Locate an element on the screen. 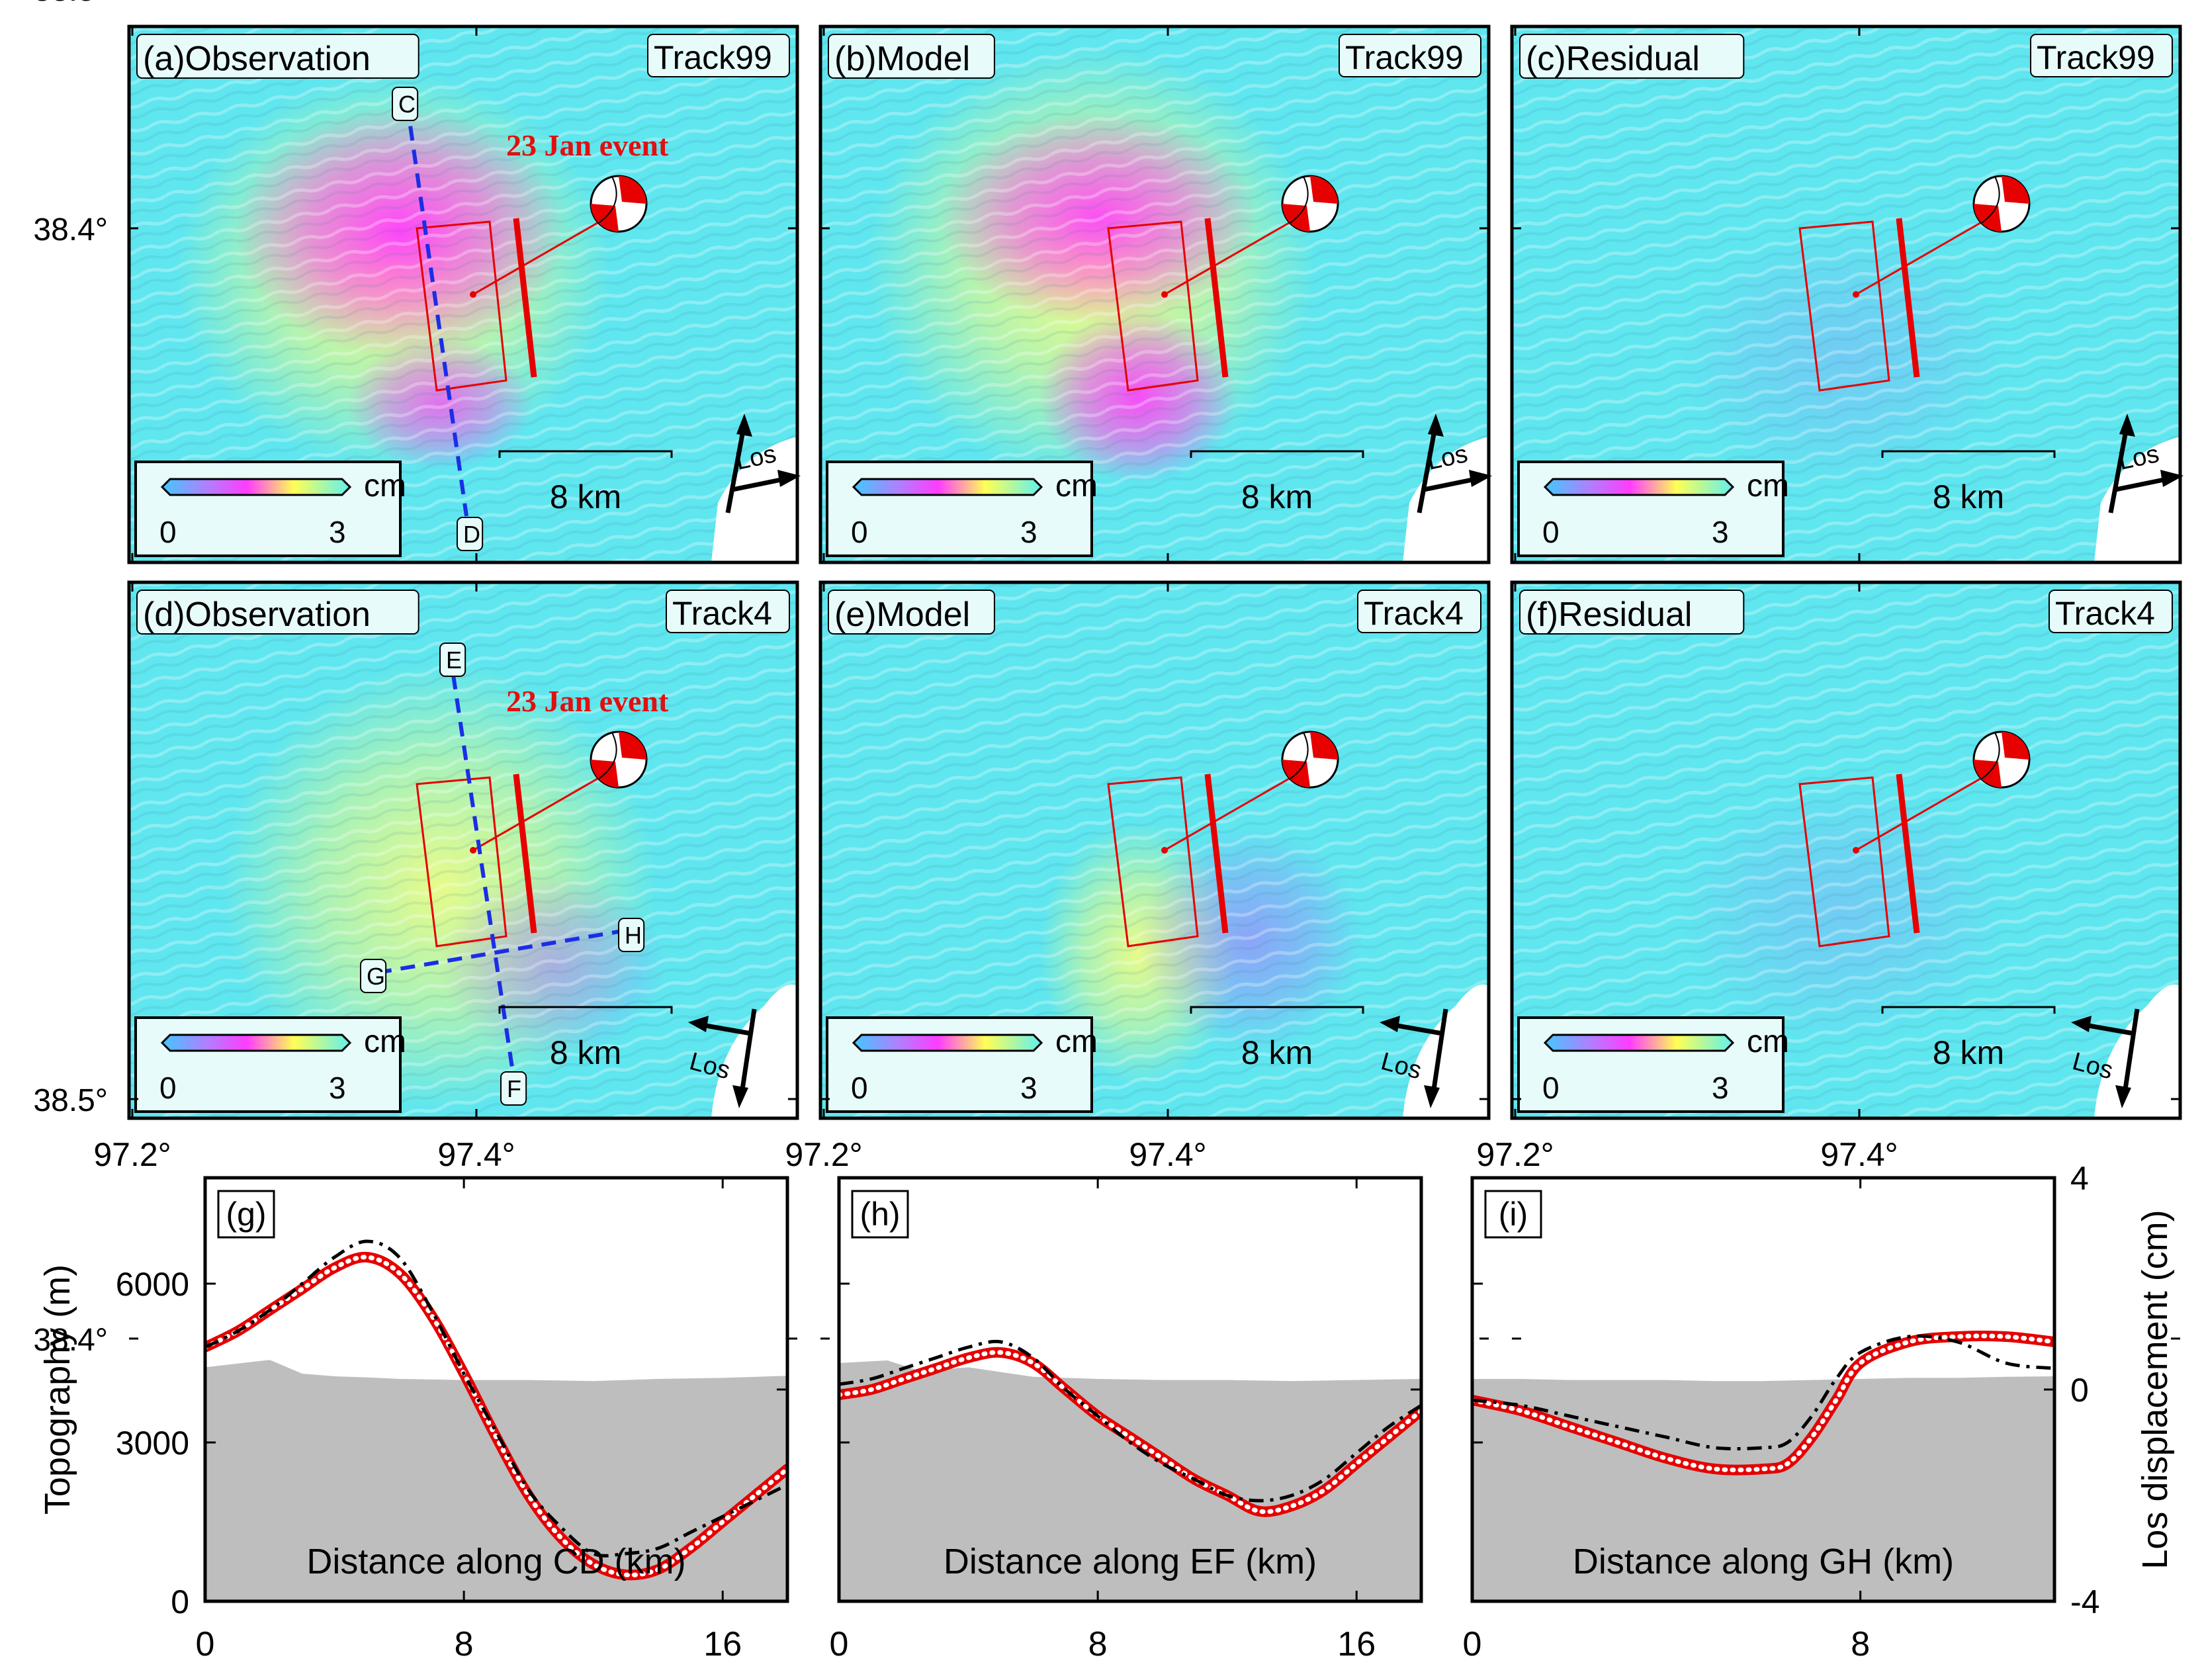  profile-label: (h) is located at coordinates (880, 1214).